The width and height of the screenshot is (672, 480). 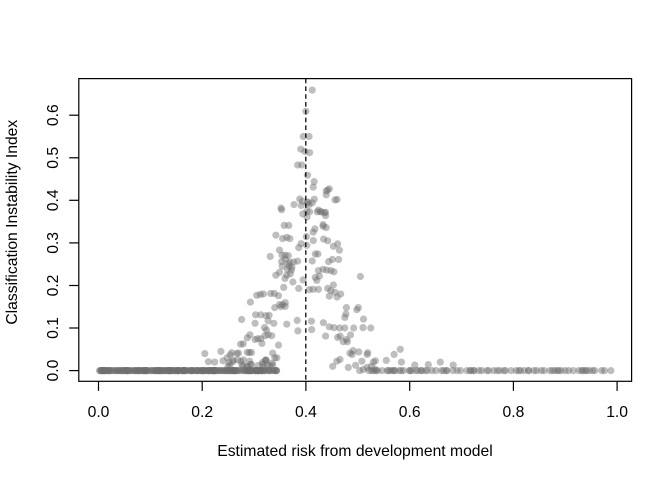 What do you see at coordinates (355, 451) in the screenshot?
I see `svg-text:Estimated risk from developmen: Estimated risk from development model` at bounding box center [355, 451].